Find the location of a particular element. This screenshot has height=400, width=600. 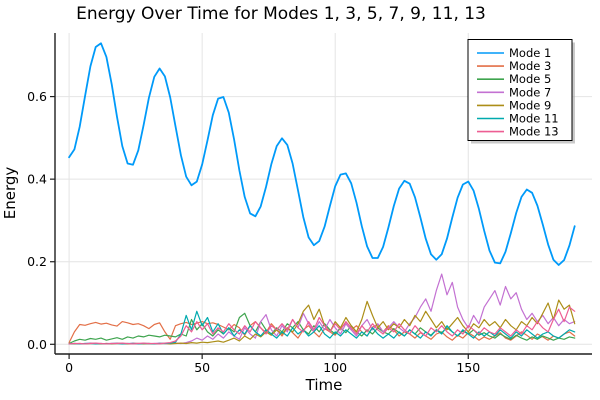

legend-label: Mode 9 is located at coordinates (530, 105).